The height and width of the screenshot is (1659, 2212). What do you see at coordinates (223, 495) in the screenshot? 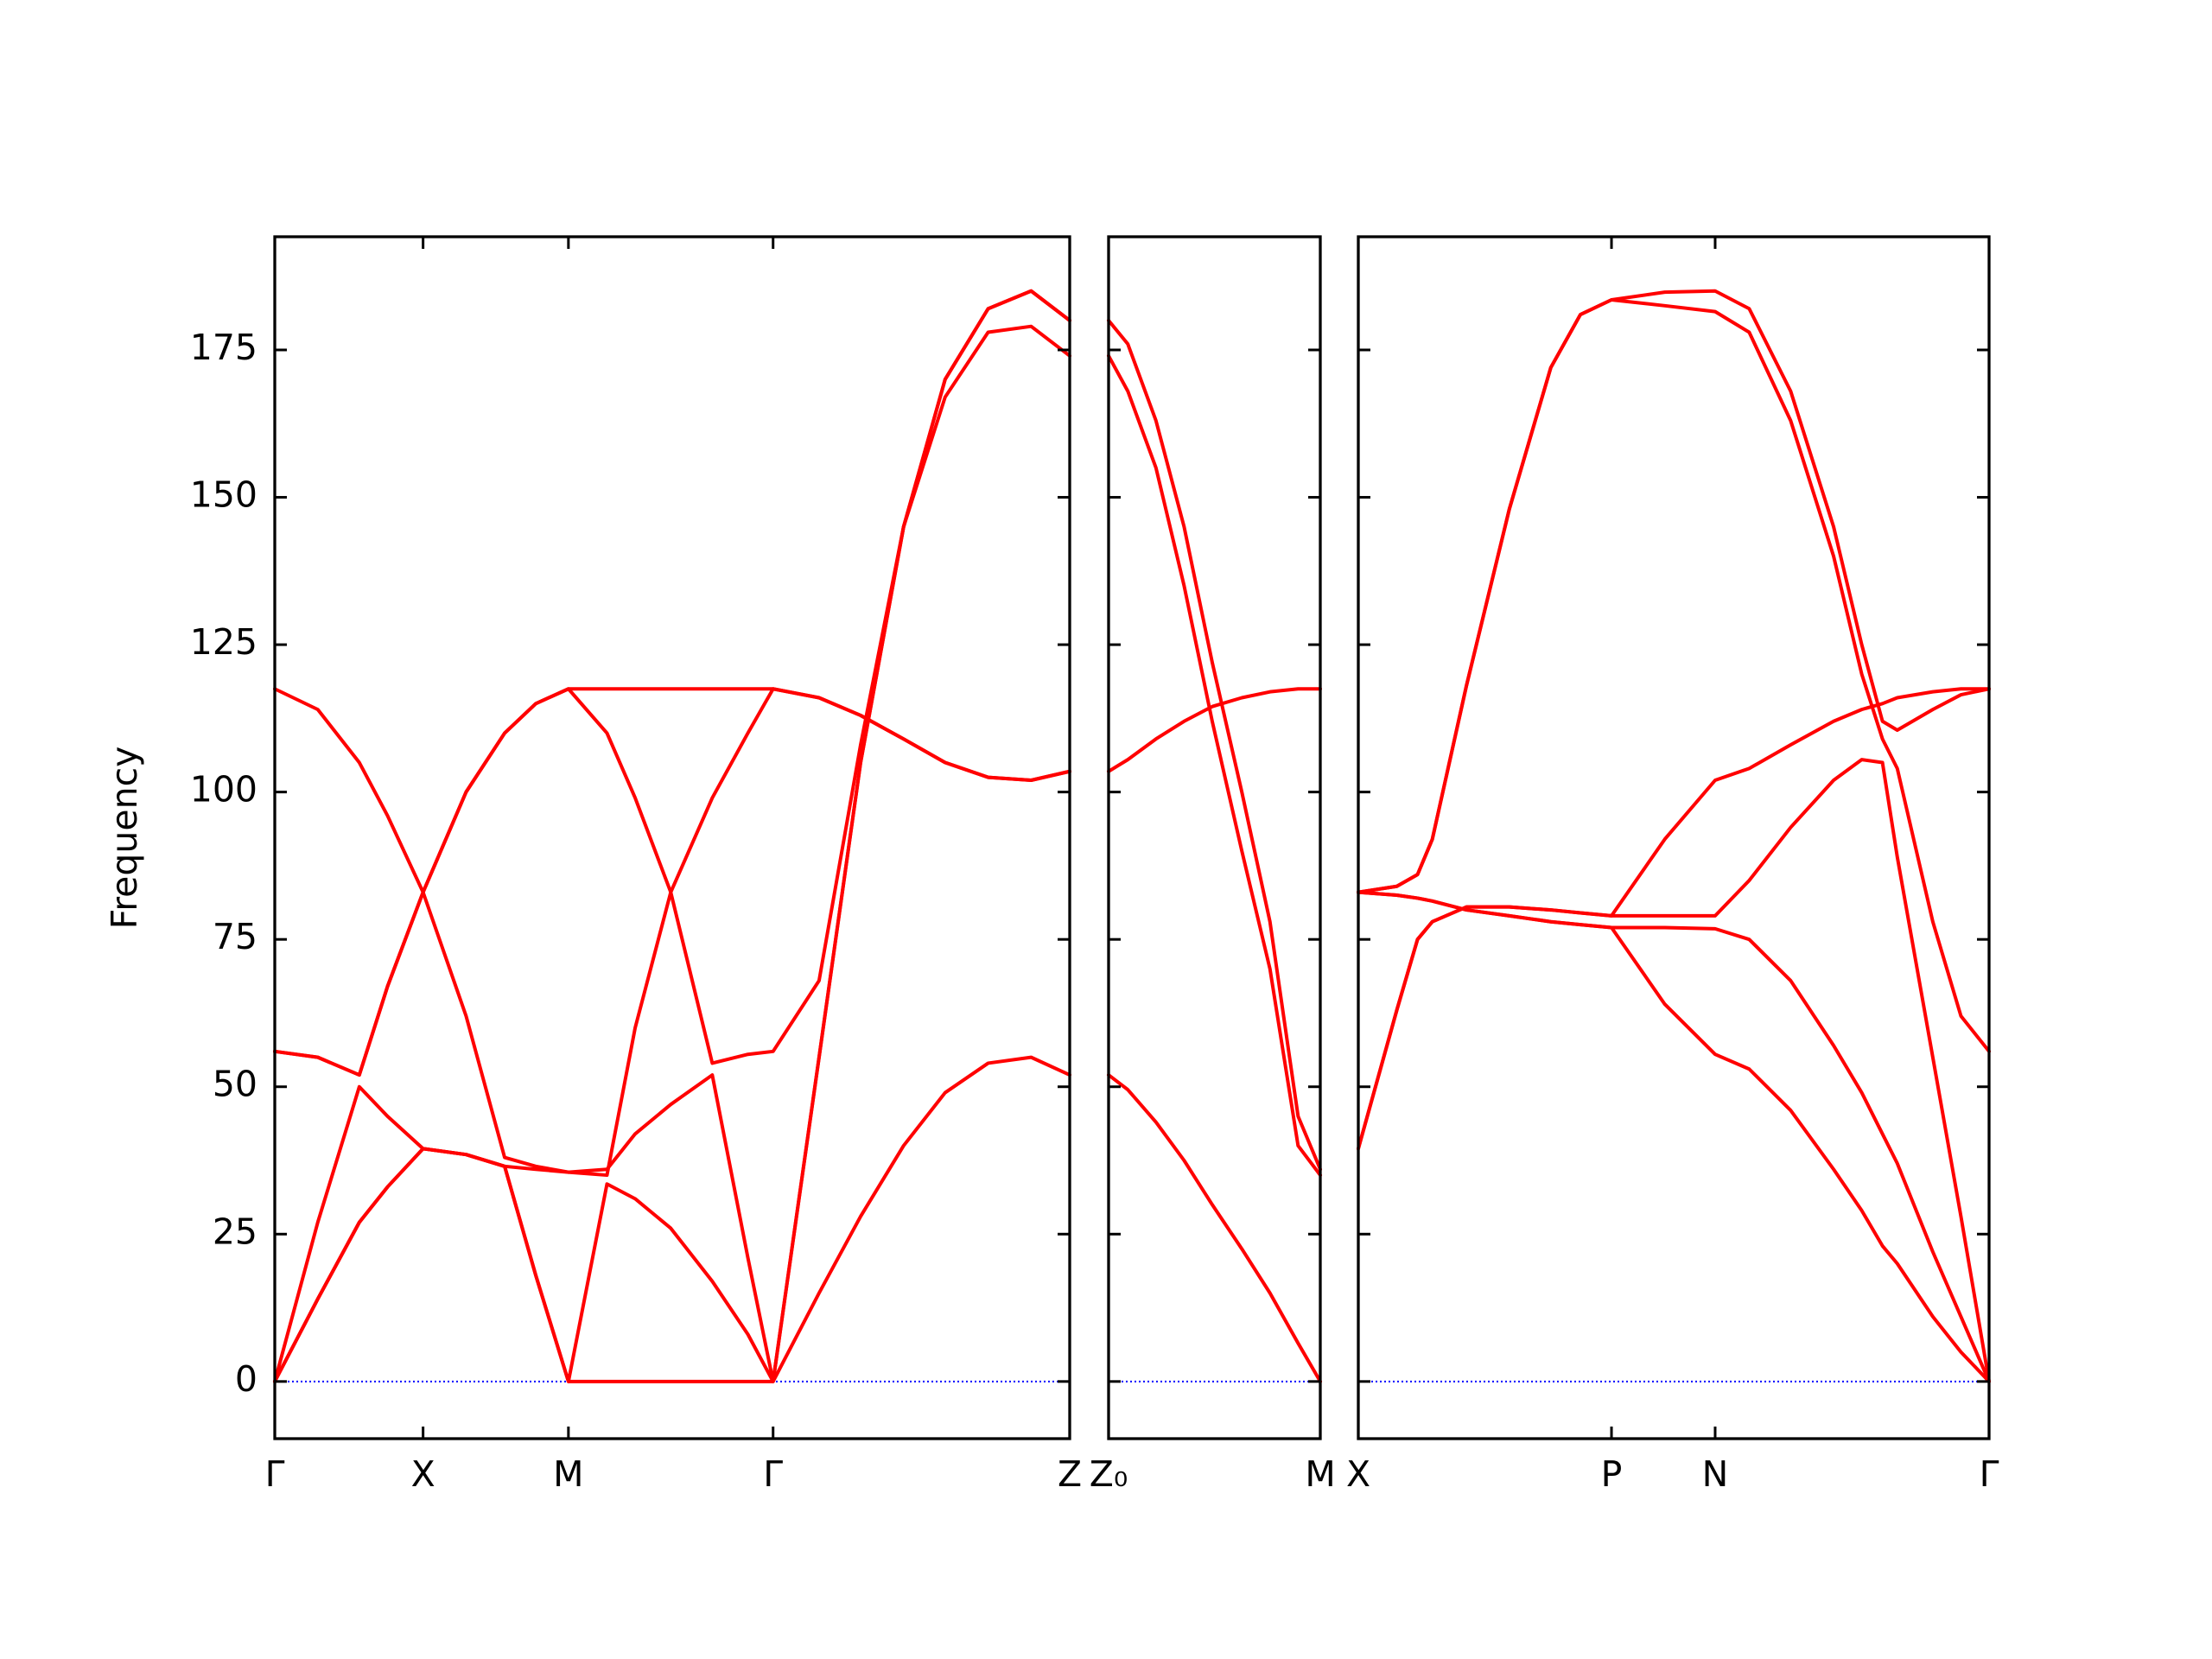
I see `y-tick-label: 150` at bounding box center [223, 495].